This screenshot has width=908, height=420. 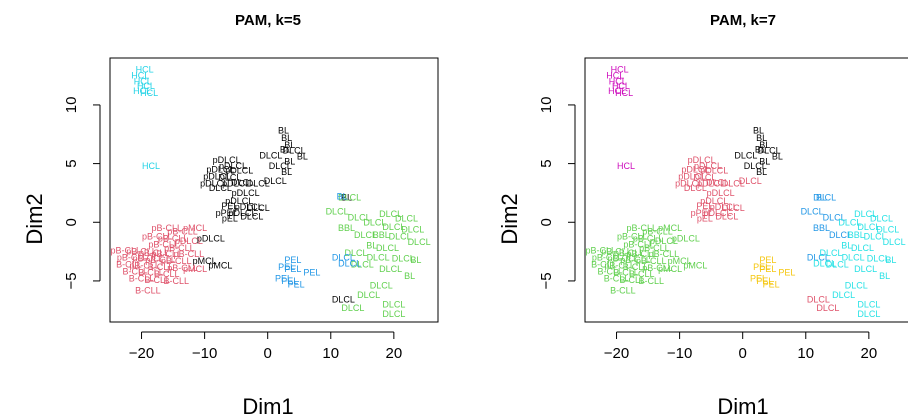 What do you see at coordinates (705, 219) in the screenshot?
I see `data-point: pEL` at bounding box center [705, 219].